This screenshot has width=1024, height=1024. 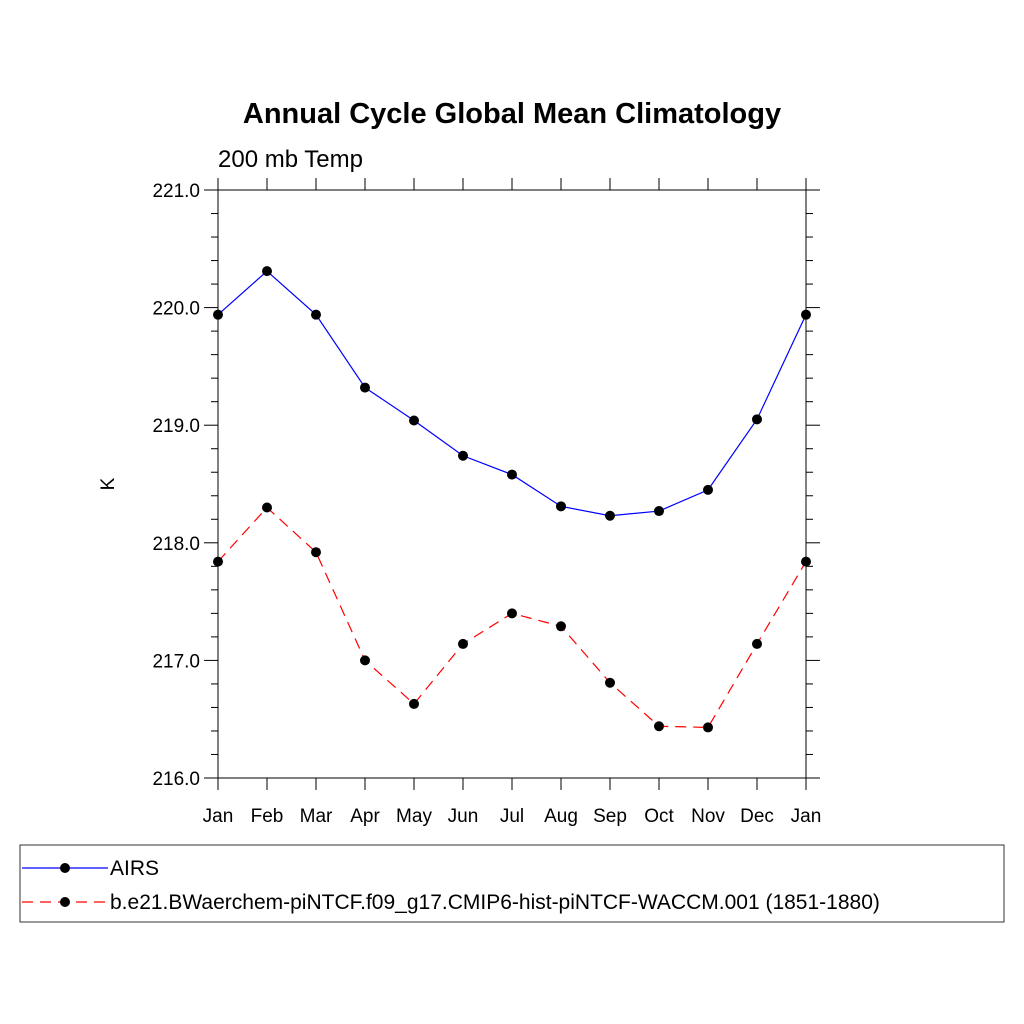 What do you see at coordinates (561, 816) in the screenshot?
I see `x-tick-label: Aug` at bounding box center [561, 816].